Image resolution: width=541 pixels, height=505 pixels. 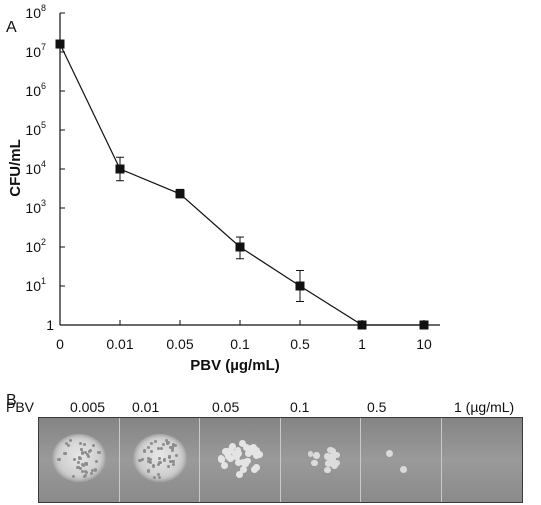 What do you see at coordinates (362, 344) in the screenshot?
I see `x-tick-label: 1` at bounding box center [362, 344].